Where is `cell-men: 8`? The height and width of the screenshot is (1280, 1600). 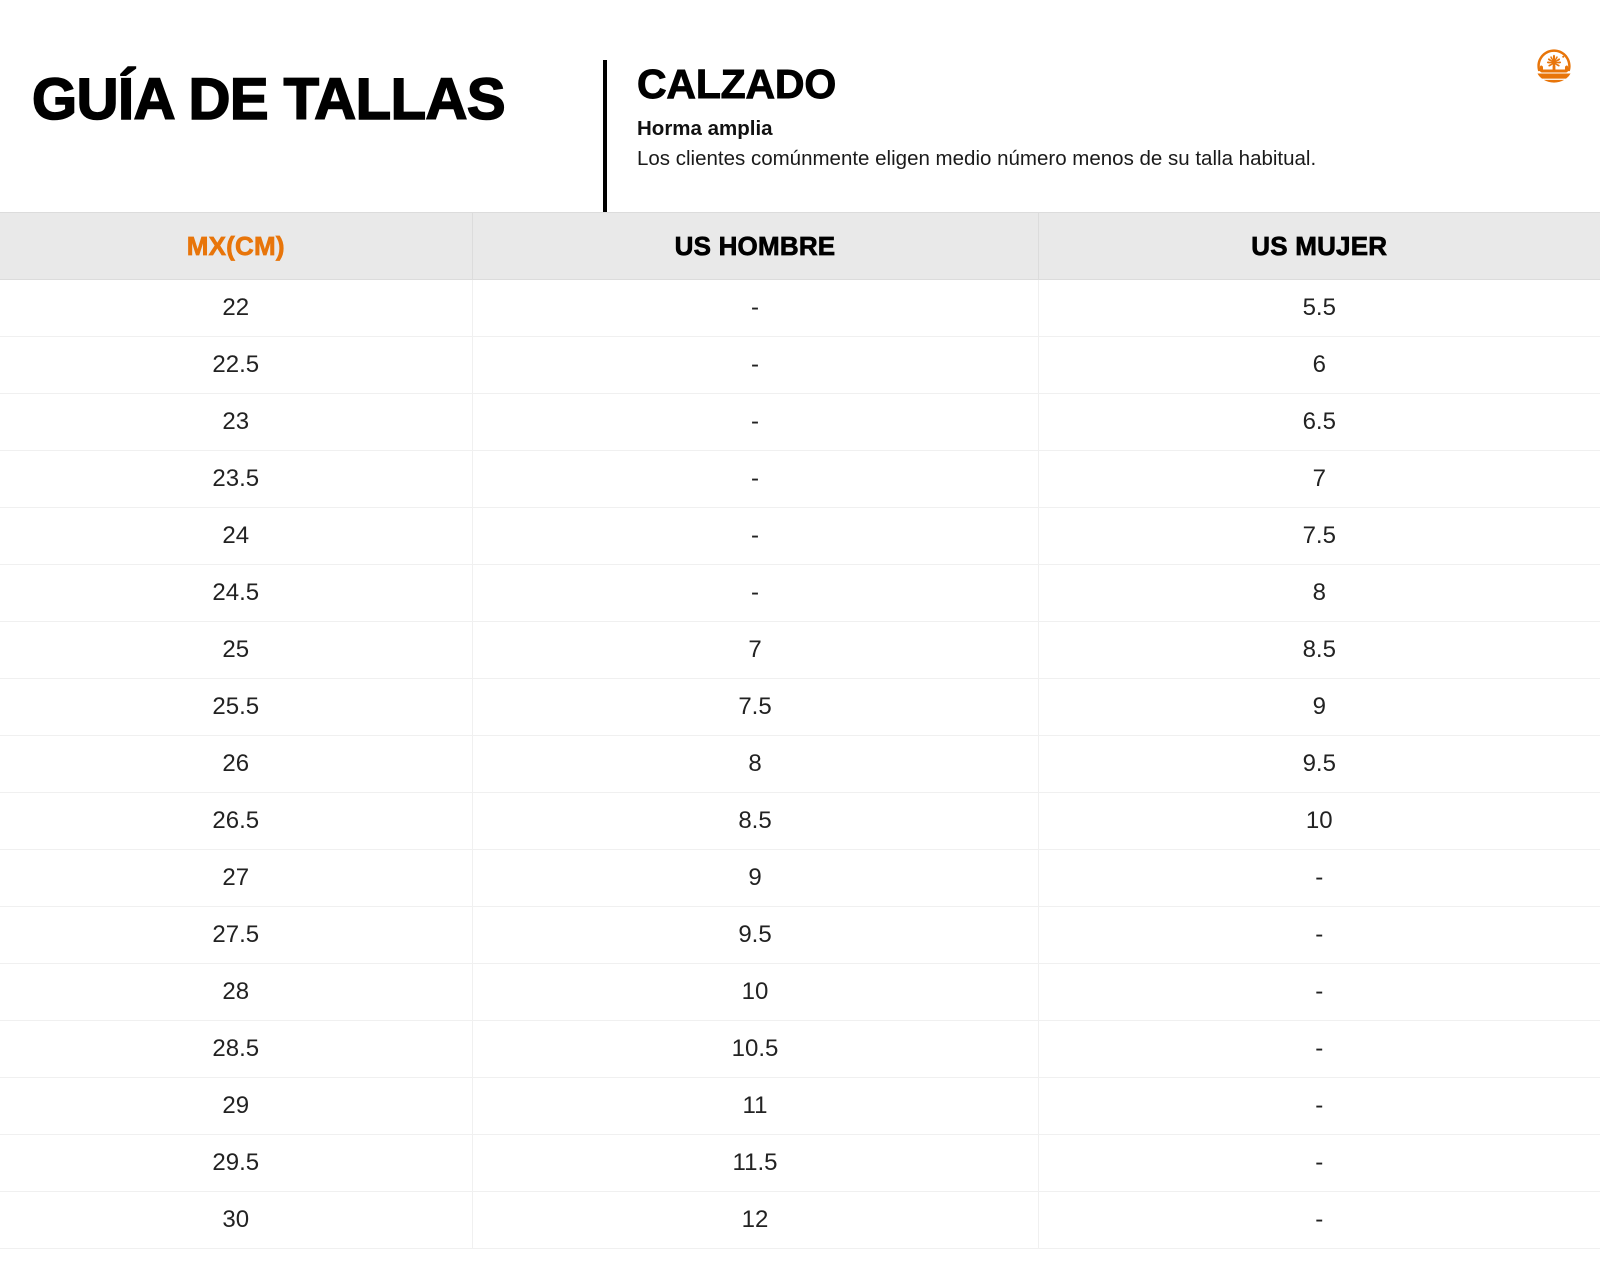 cell-men: 8 is located at coordinates (755, 764).